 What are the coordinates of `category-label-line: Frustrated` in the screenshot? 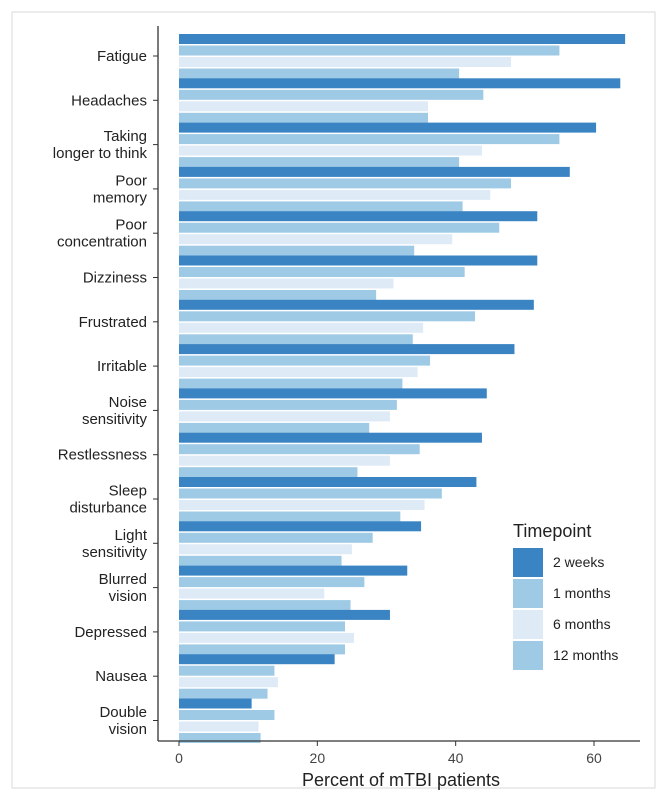 It's located at (113, 322).